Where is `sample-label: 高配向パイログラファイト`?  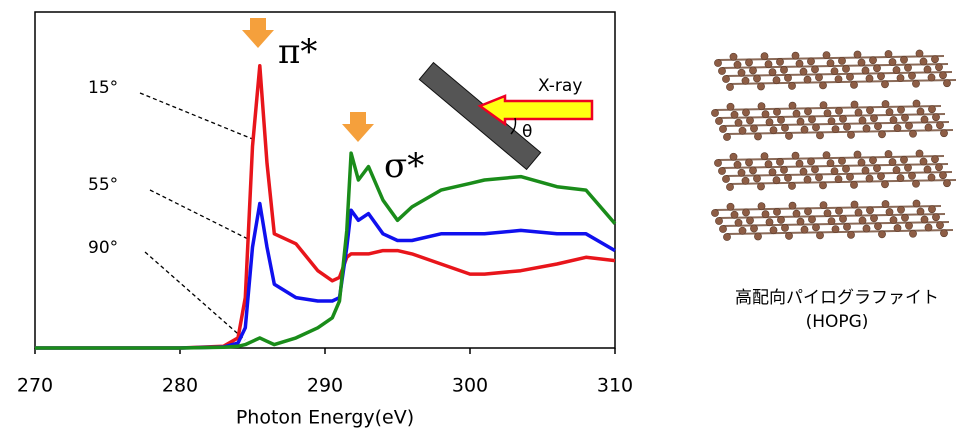 sample-label: 高配向パイログラファイト is located at coordinates (837, 298).